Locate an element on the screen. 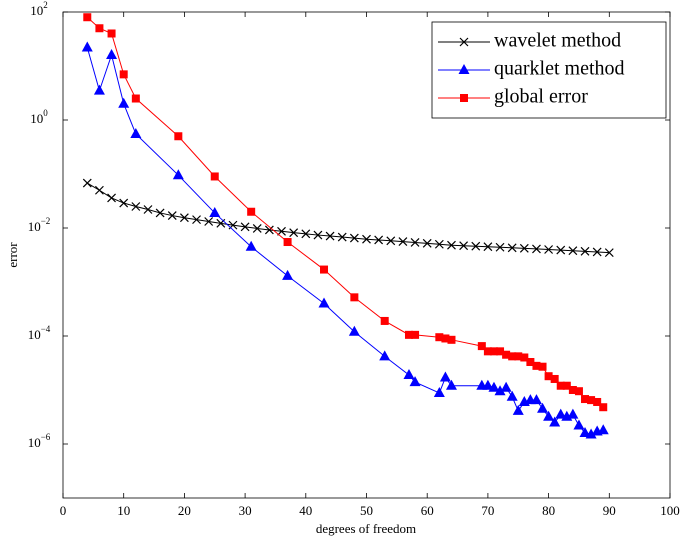  x-tick-label: 50 is located at coordinates (366, 510).